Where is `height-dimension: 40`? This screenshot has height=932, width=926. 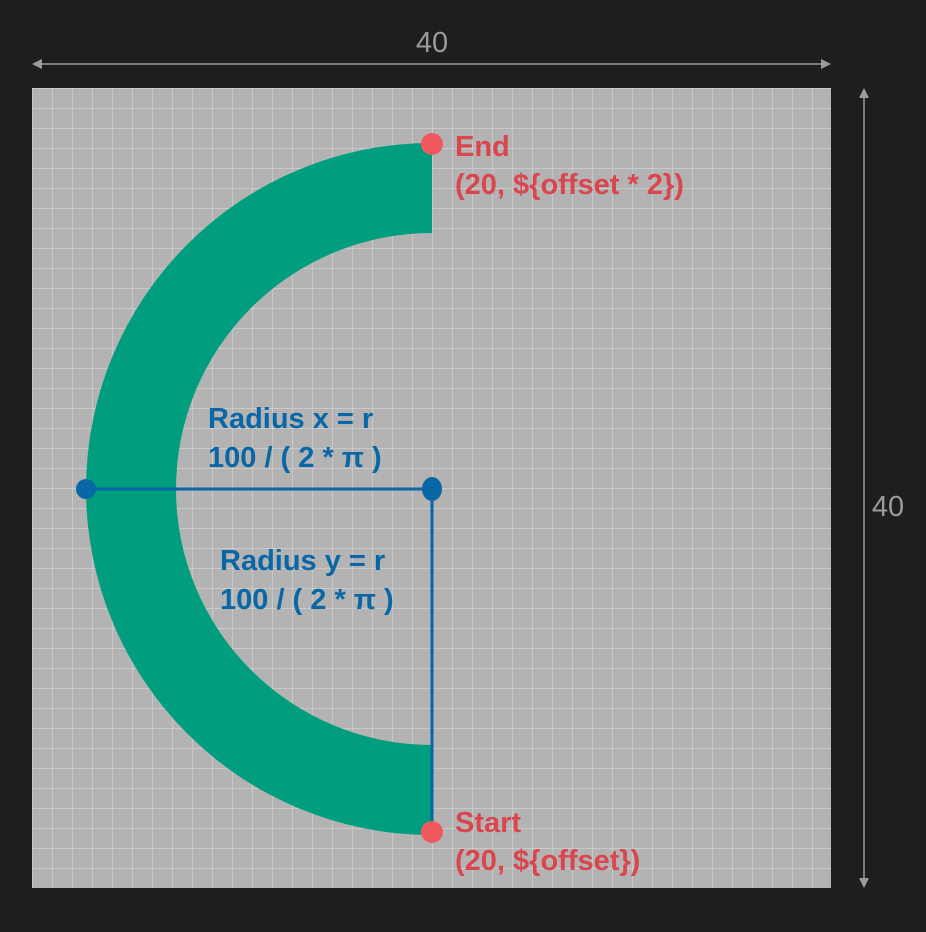
height-dimension: 40 is located at coordinates (881, 488).